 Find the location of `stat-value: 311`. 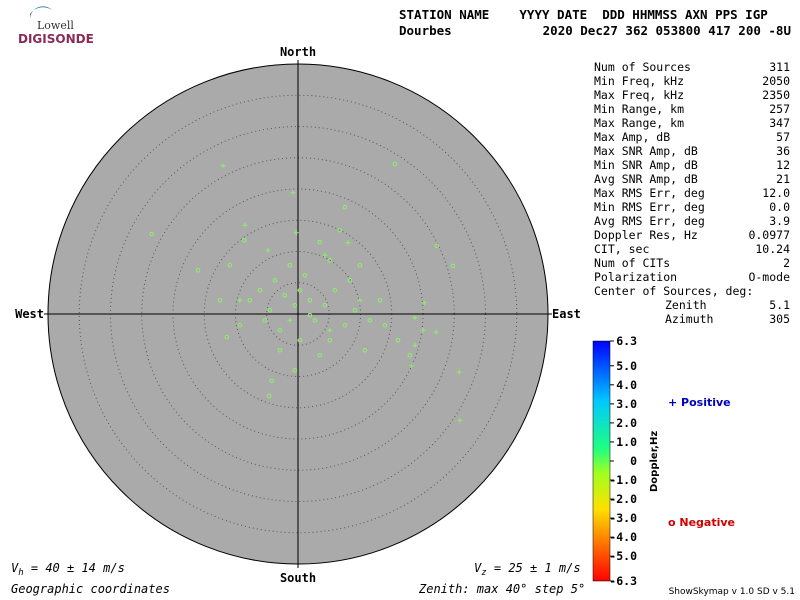

stat-value: 311 is located at coordinates (779, 67).